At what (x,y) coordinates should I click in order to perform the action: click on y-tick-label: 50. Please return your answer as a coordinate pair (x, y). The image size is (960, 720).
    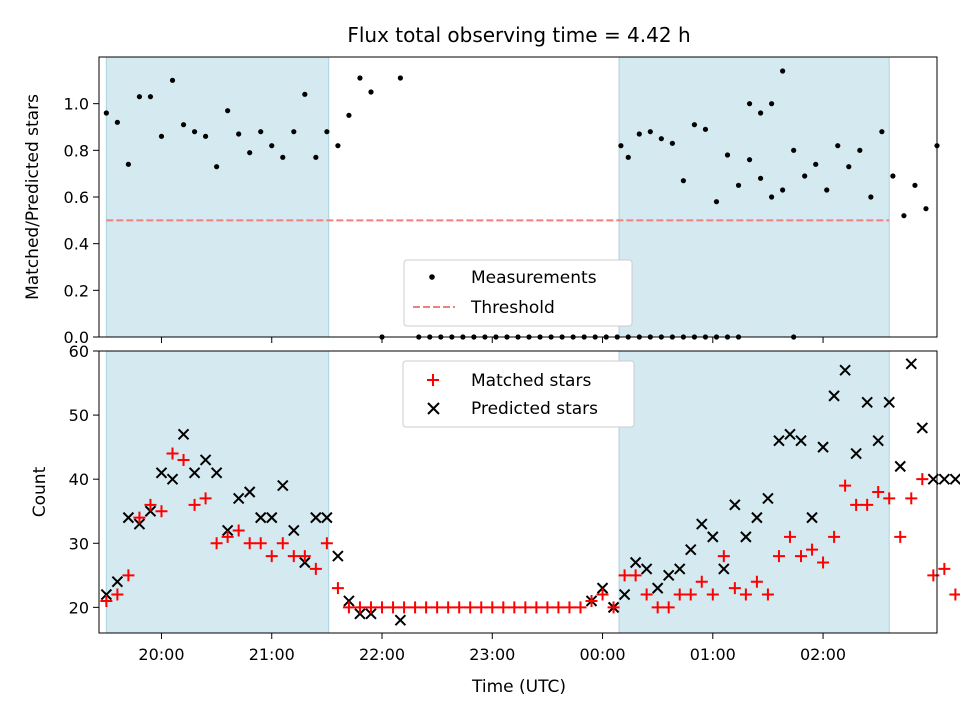
    Looking at the image, I should click on (79, 415).